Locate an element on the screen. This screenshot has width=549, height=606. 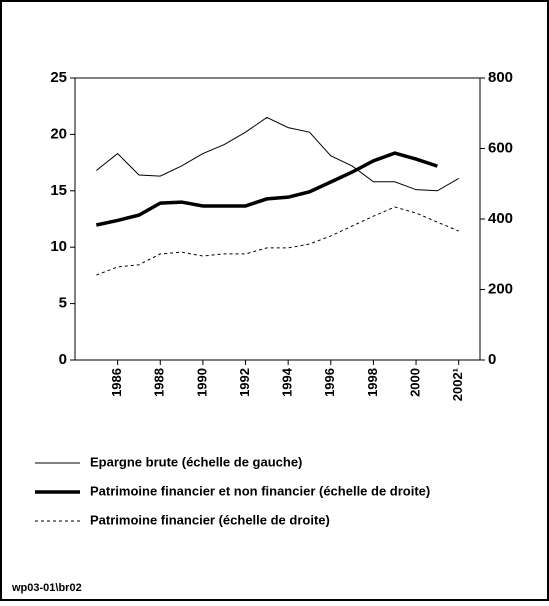
y-tick-label: 5 is located at coordinates (63, 303).